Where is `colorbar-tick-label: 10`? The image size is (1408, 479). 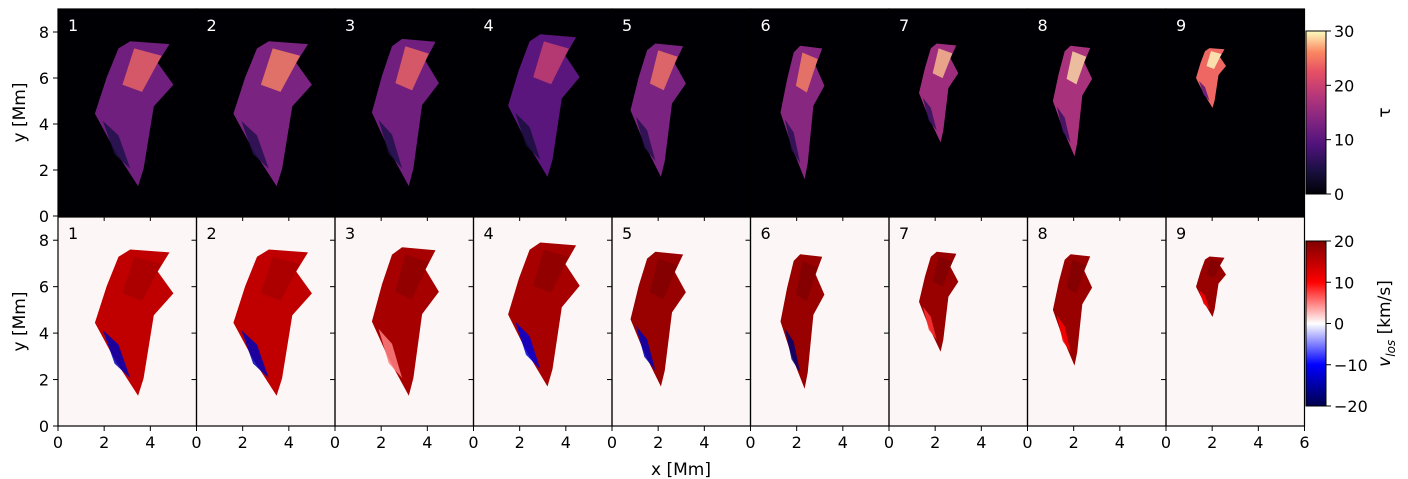
colorbar-tick-label: 10 is located at coordinates (1344, 282).